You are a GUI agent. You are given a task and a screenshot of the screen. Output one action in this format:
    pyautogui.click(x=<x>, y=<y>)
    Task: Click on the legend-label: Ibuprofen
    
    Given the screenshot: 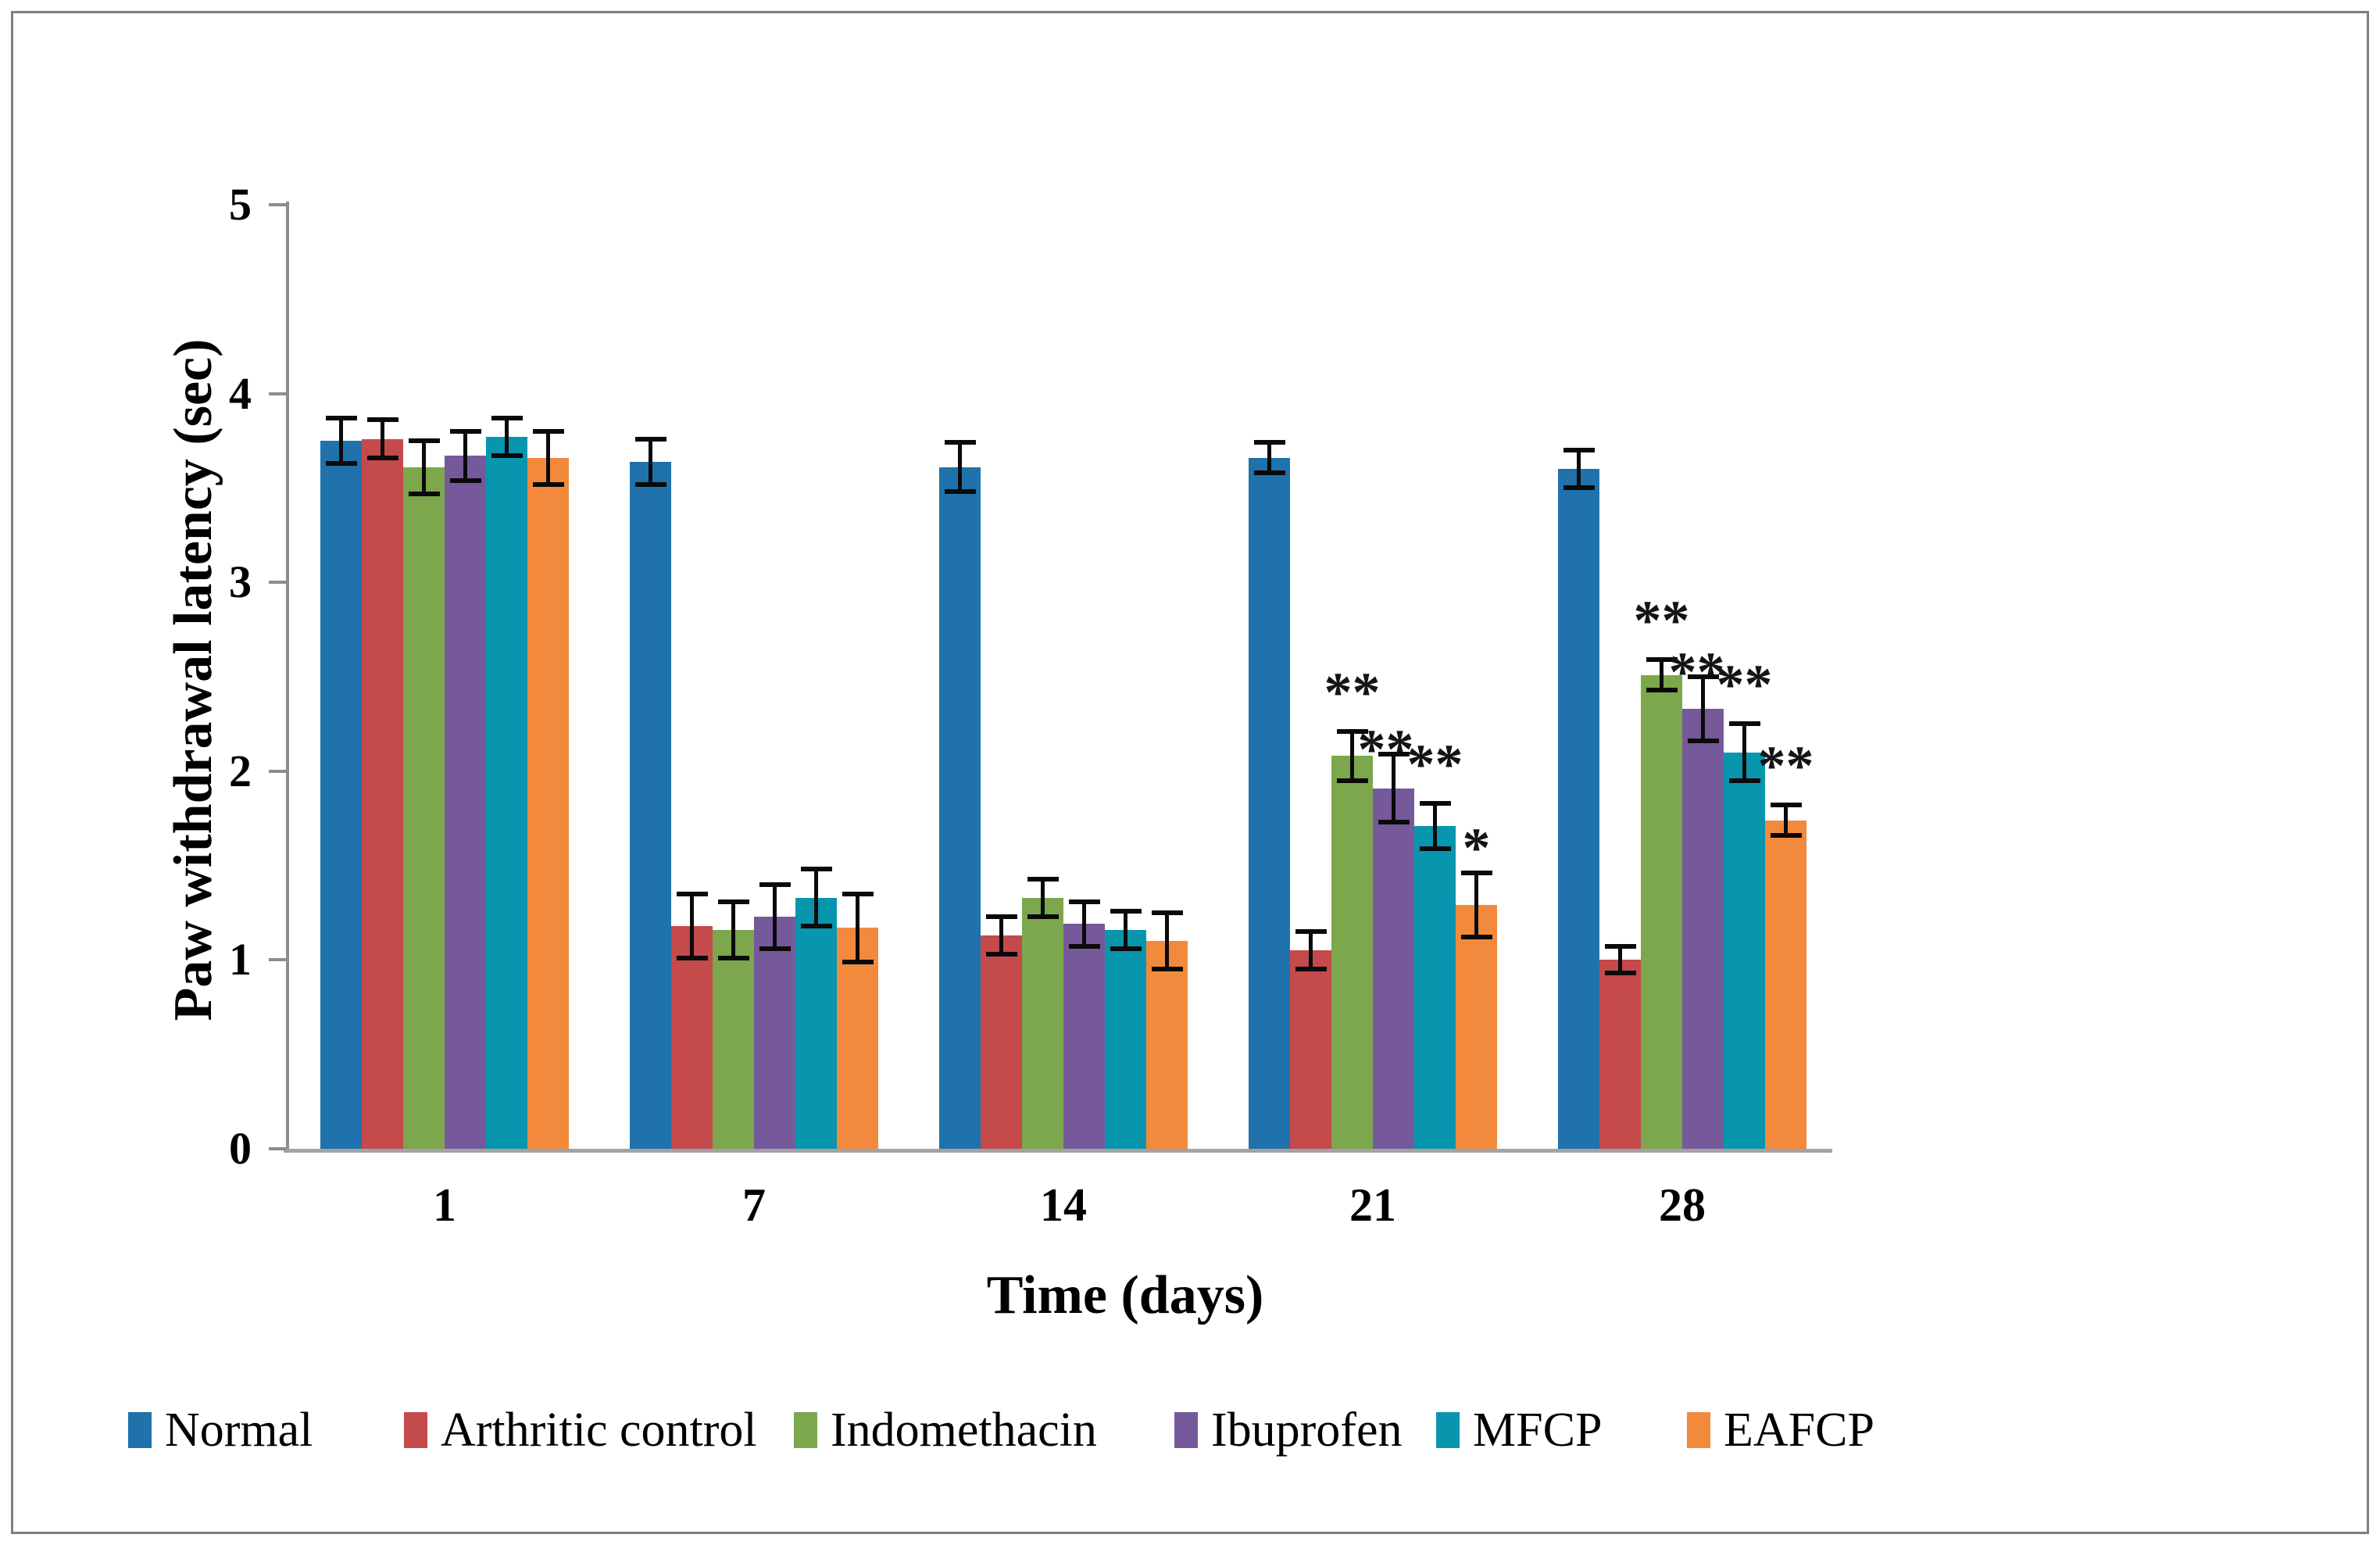 What is the action you would take?
    pyautogui.click(x=1307, y=1431)
    